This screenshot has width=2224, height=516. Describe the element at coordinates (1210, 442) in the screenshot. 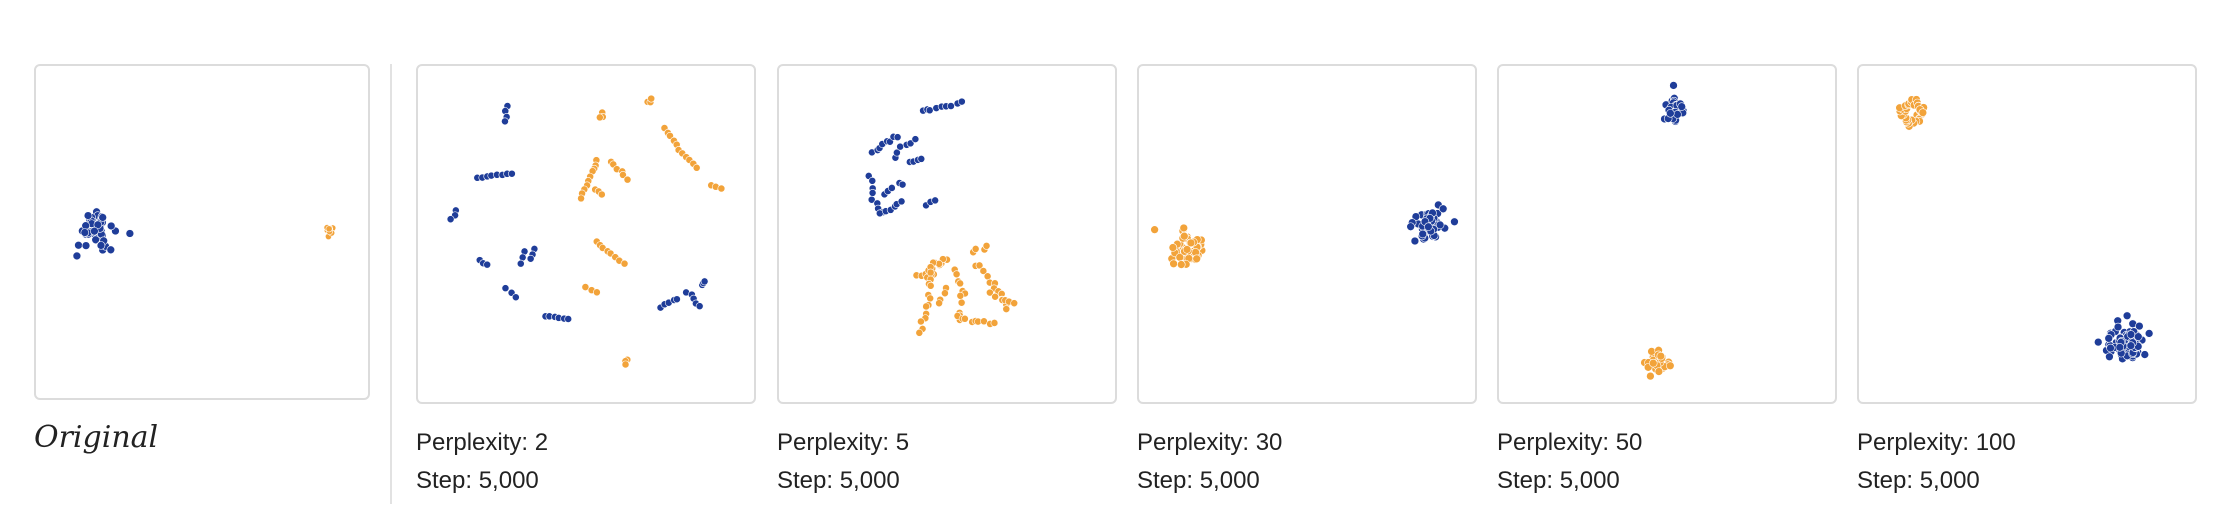

I see `perplexity-label: Perplexity: 30` at that location.